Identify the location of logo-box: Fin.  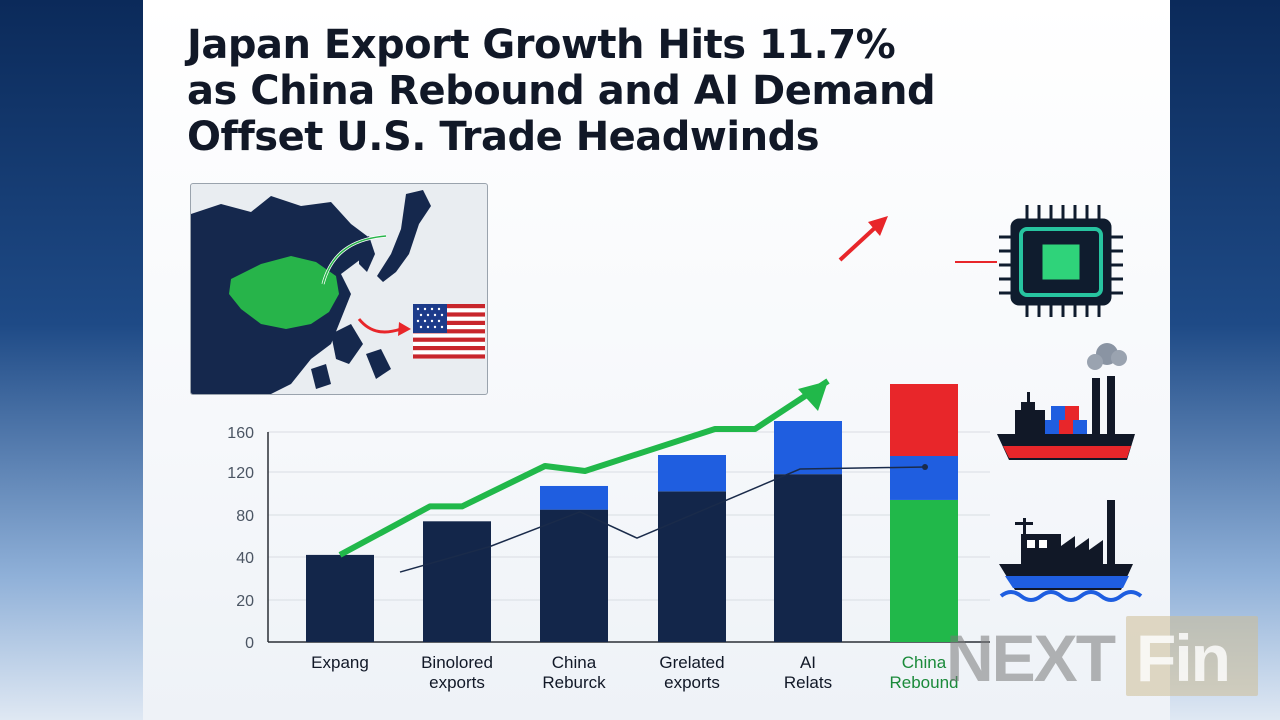
(1192, 656).